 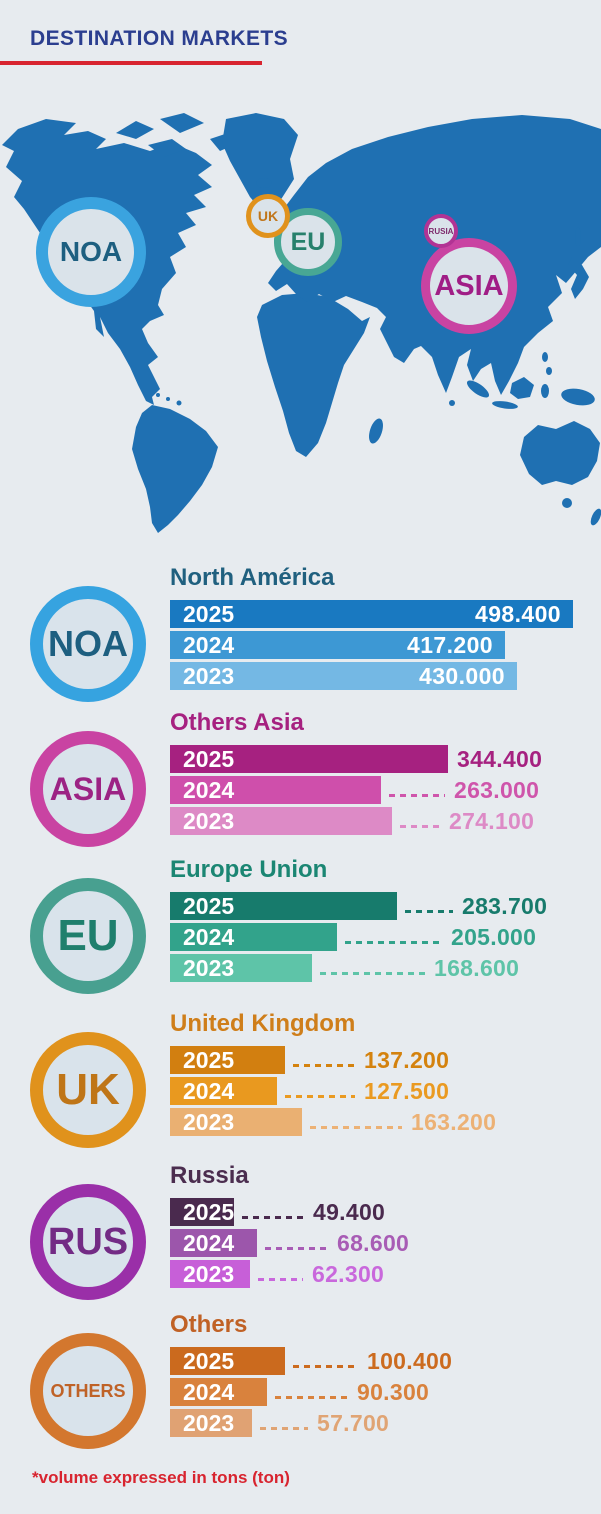 I want to click on map-marker-label: NOA, so click(x=91, y=251).